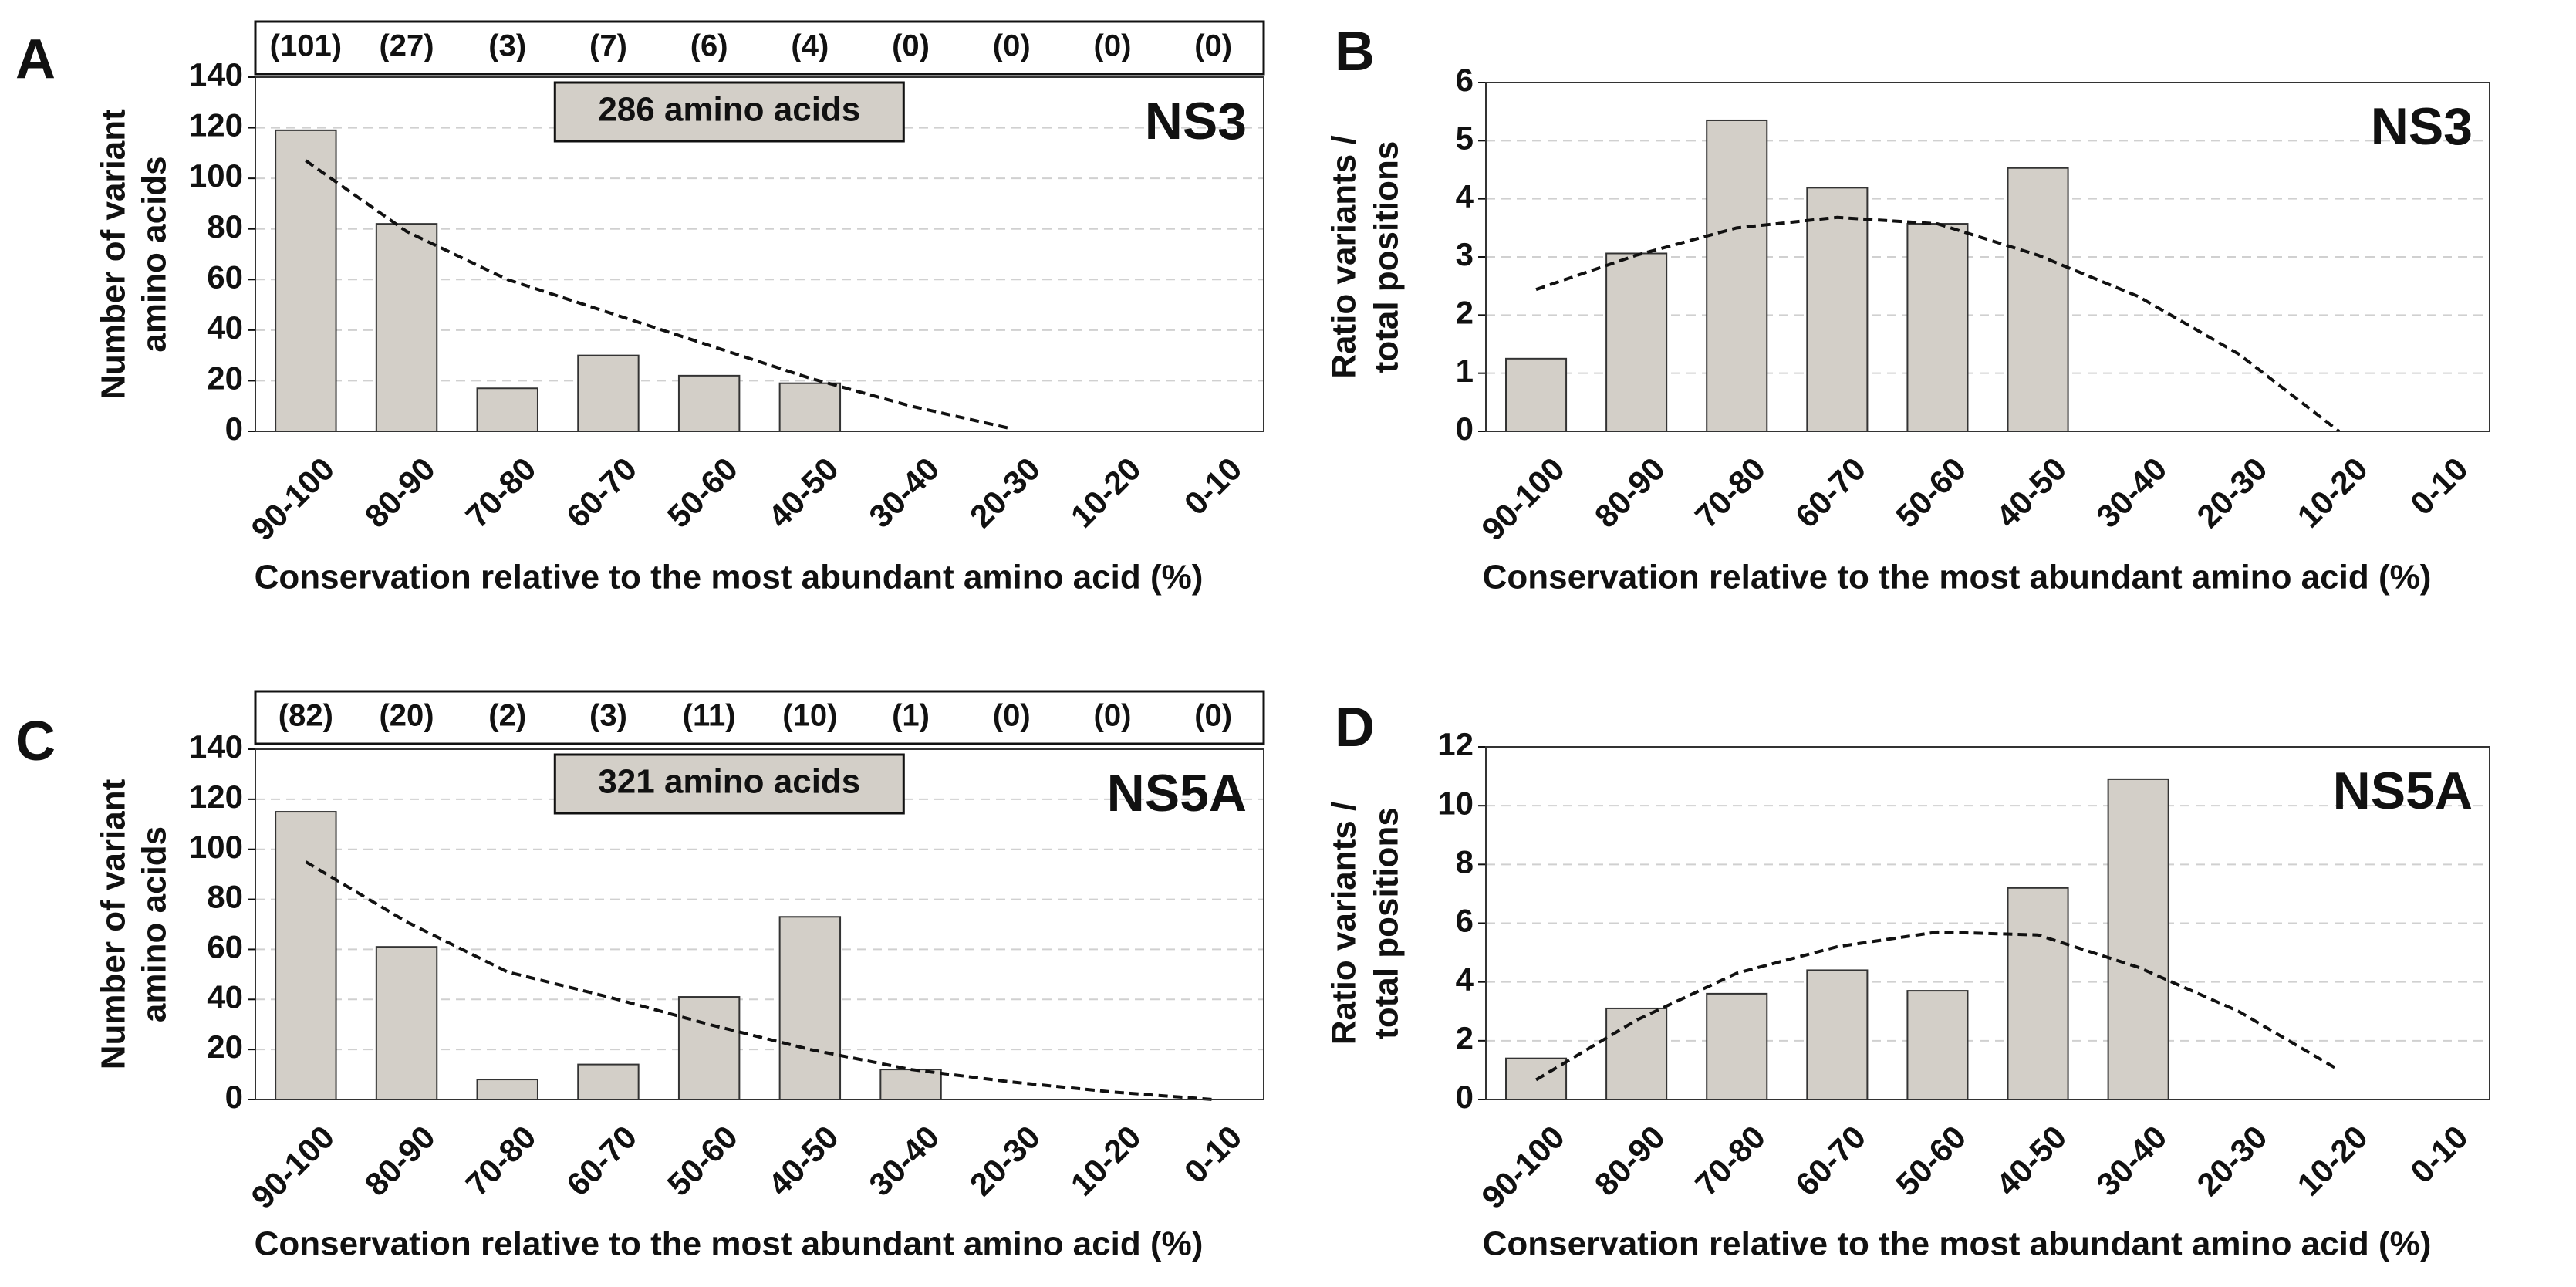  What do you see at coordinates (1465, 80) in the screenshot?
I see `y-tick-label: 6` at bounding box center [1465, 80].